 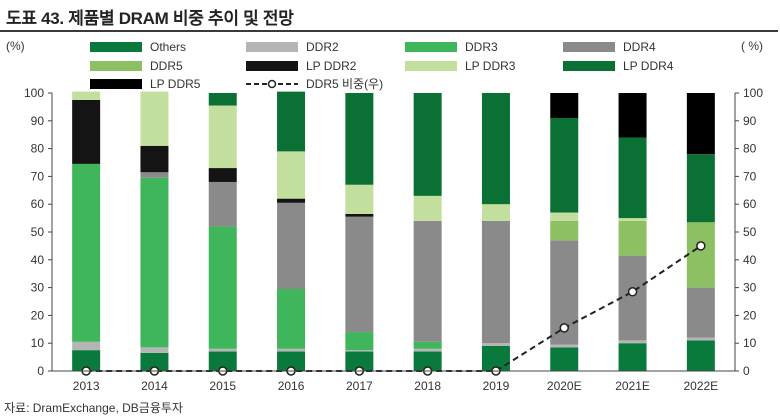 What do you see at coordinates (564, 386) in the screenshot?
I see `x-tick-label: 2020E` at bounding box center [564, 386].